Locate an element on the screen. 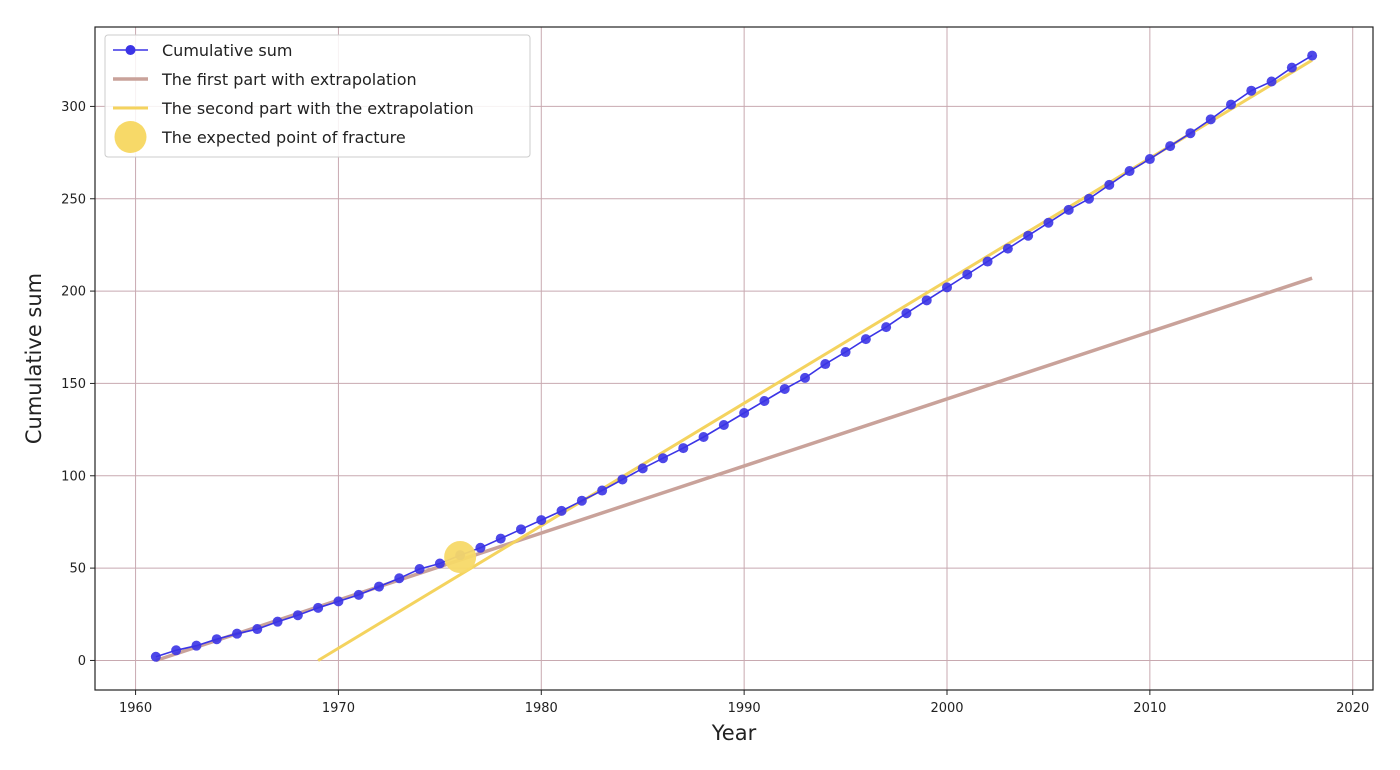 This screenshot has height=770, width=1400. y-tick-label: 200 is located at coordinates (73, 292).